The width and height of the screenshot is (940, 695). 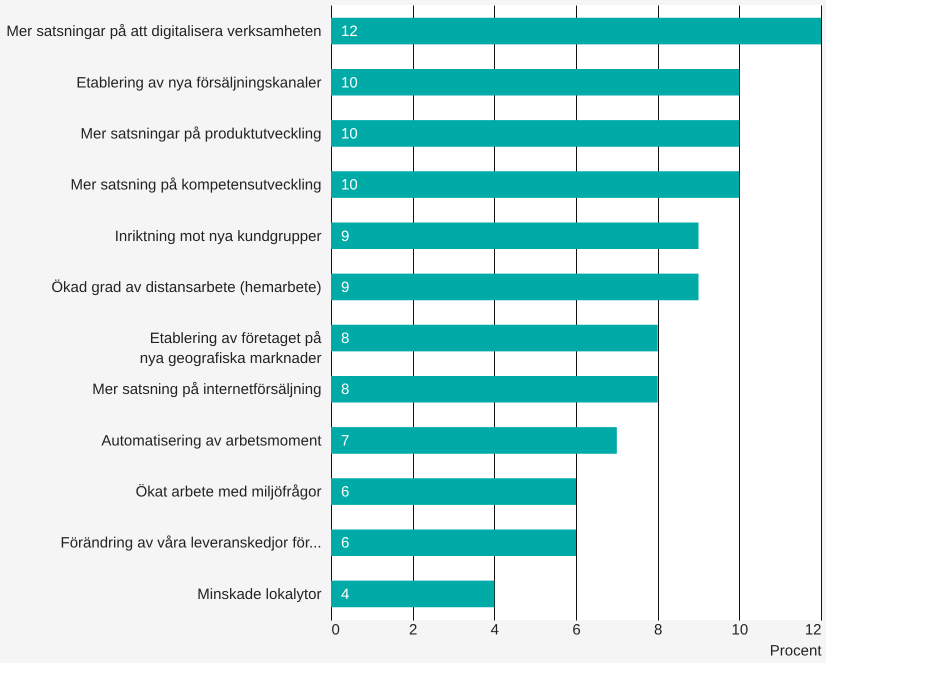 I want to click on x-tick-label: 4, so click(x=495, y=630).